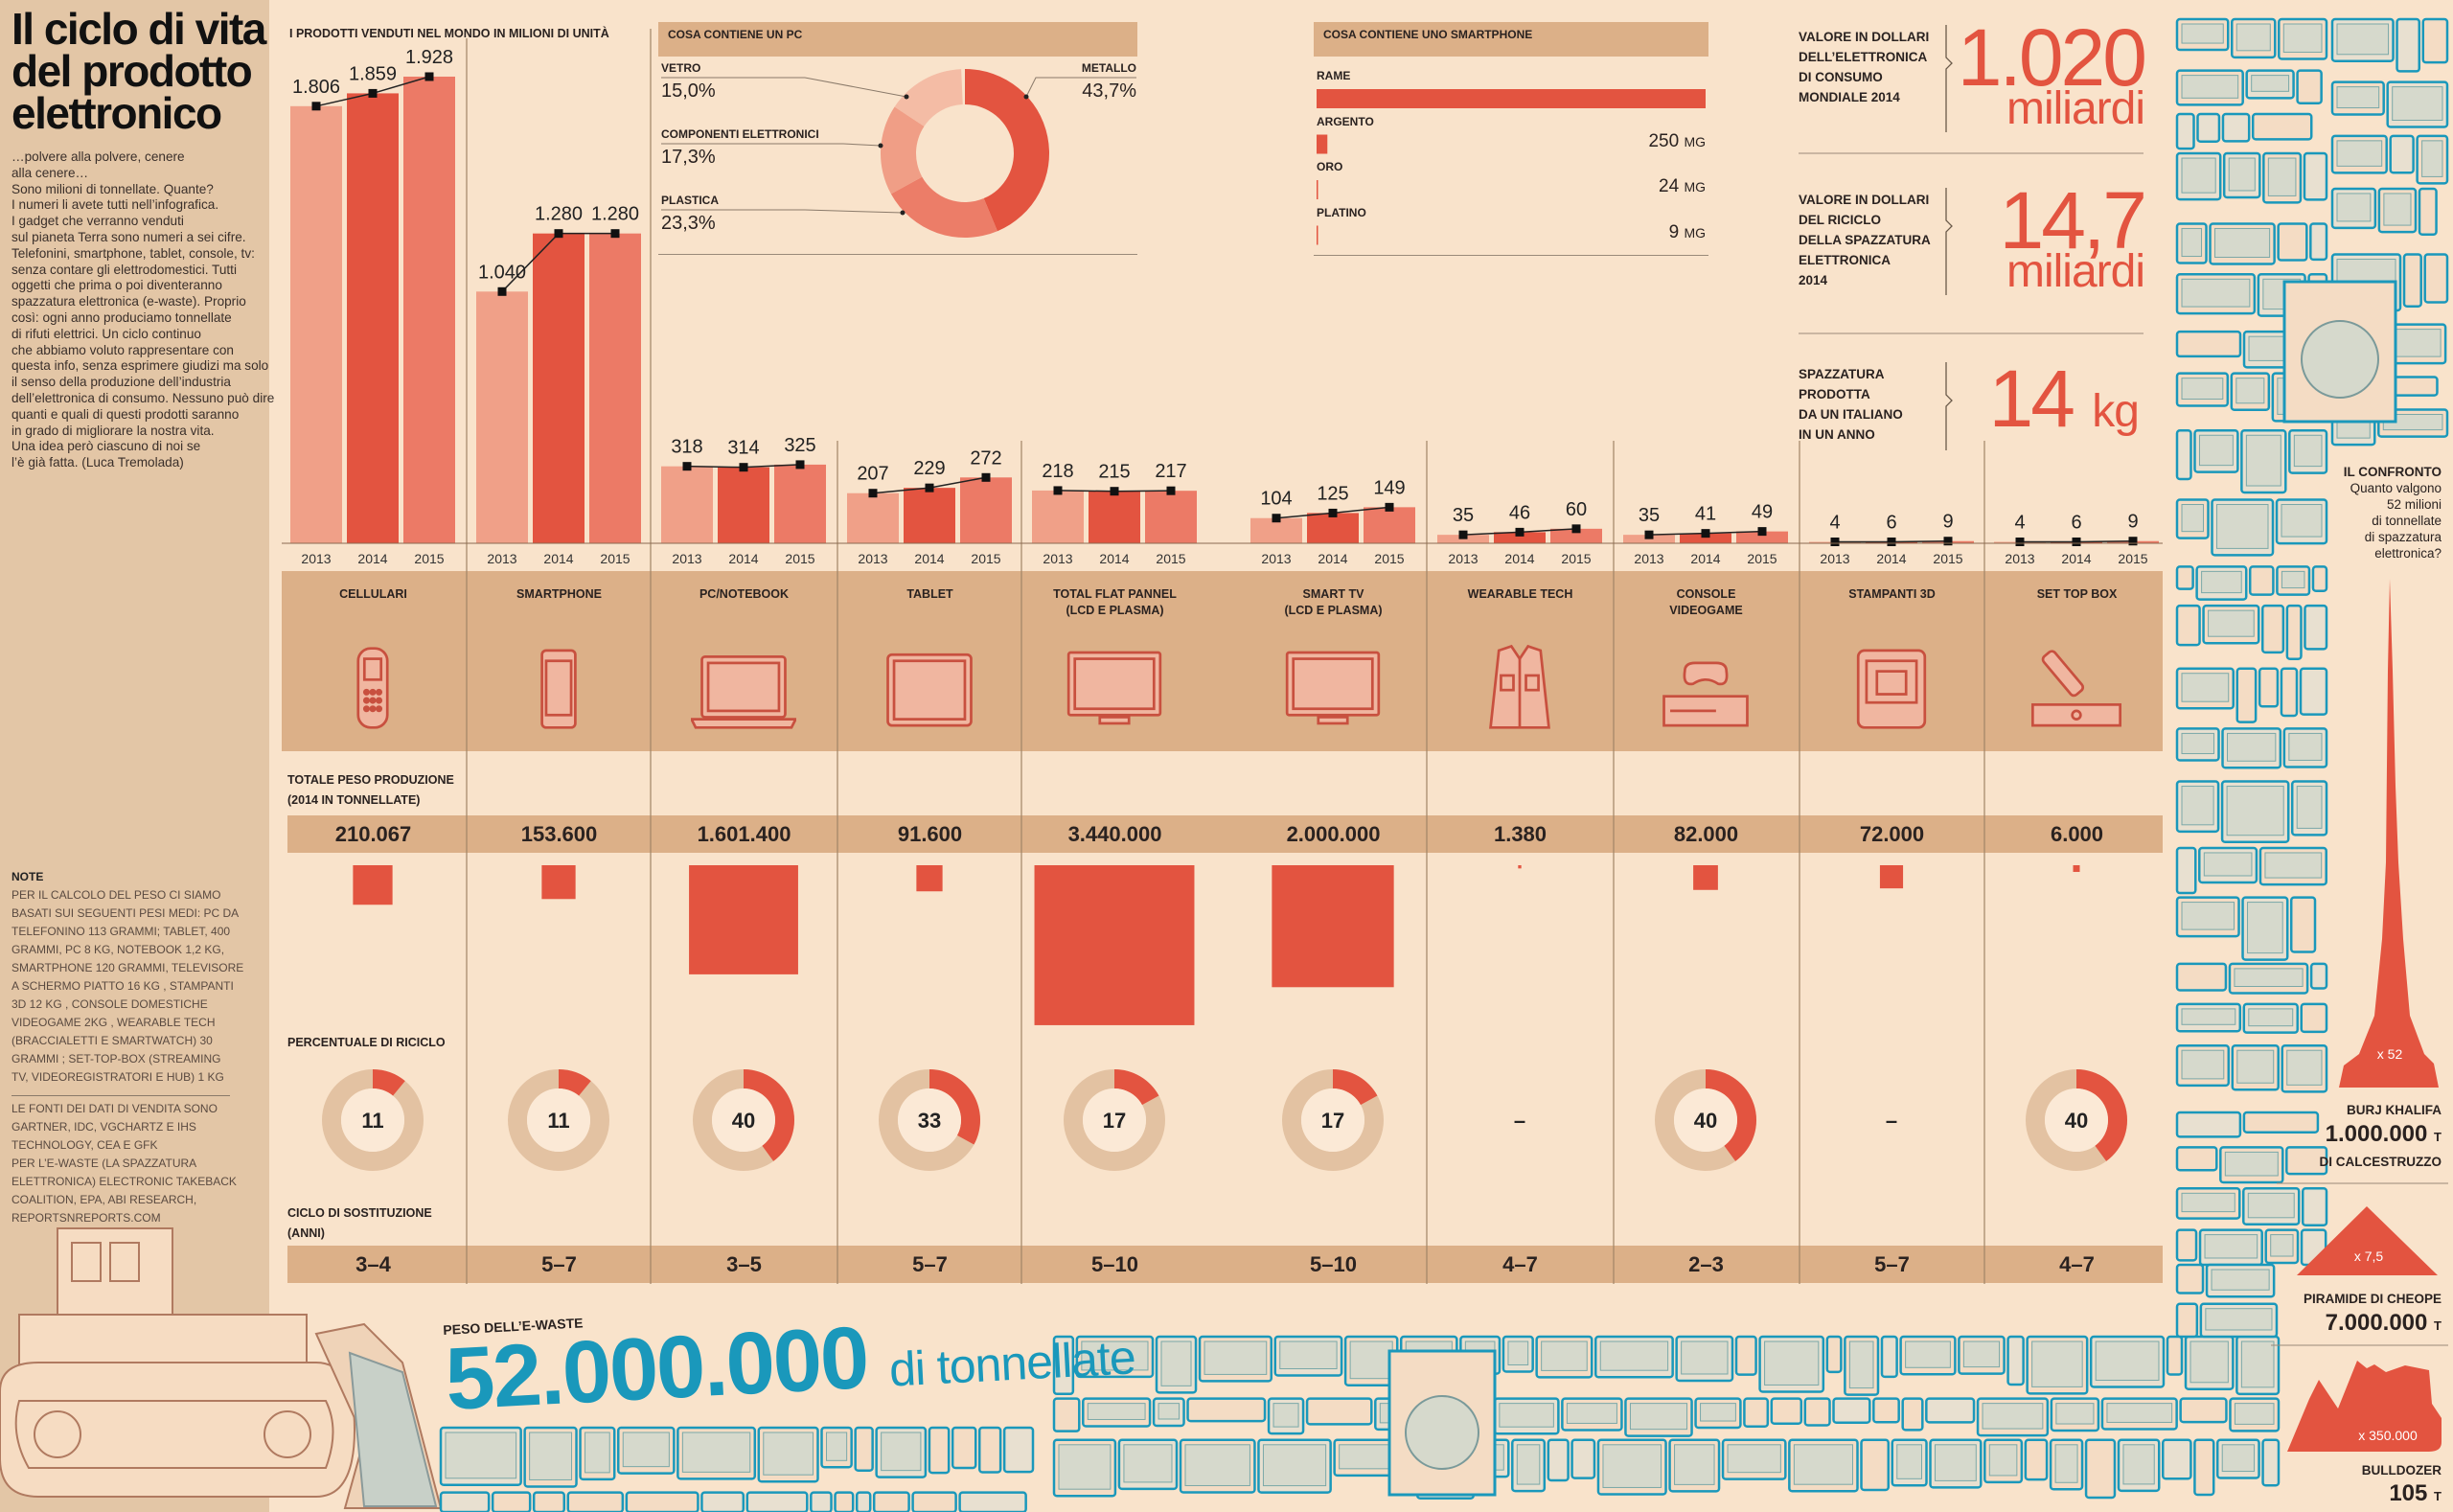 The width and height of the screenshot is (2453, 1512). I want to click on product-subname: (LCD E PLASMA), so click(1334, 610).